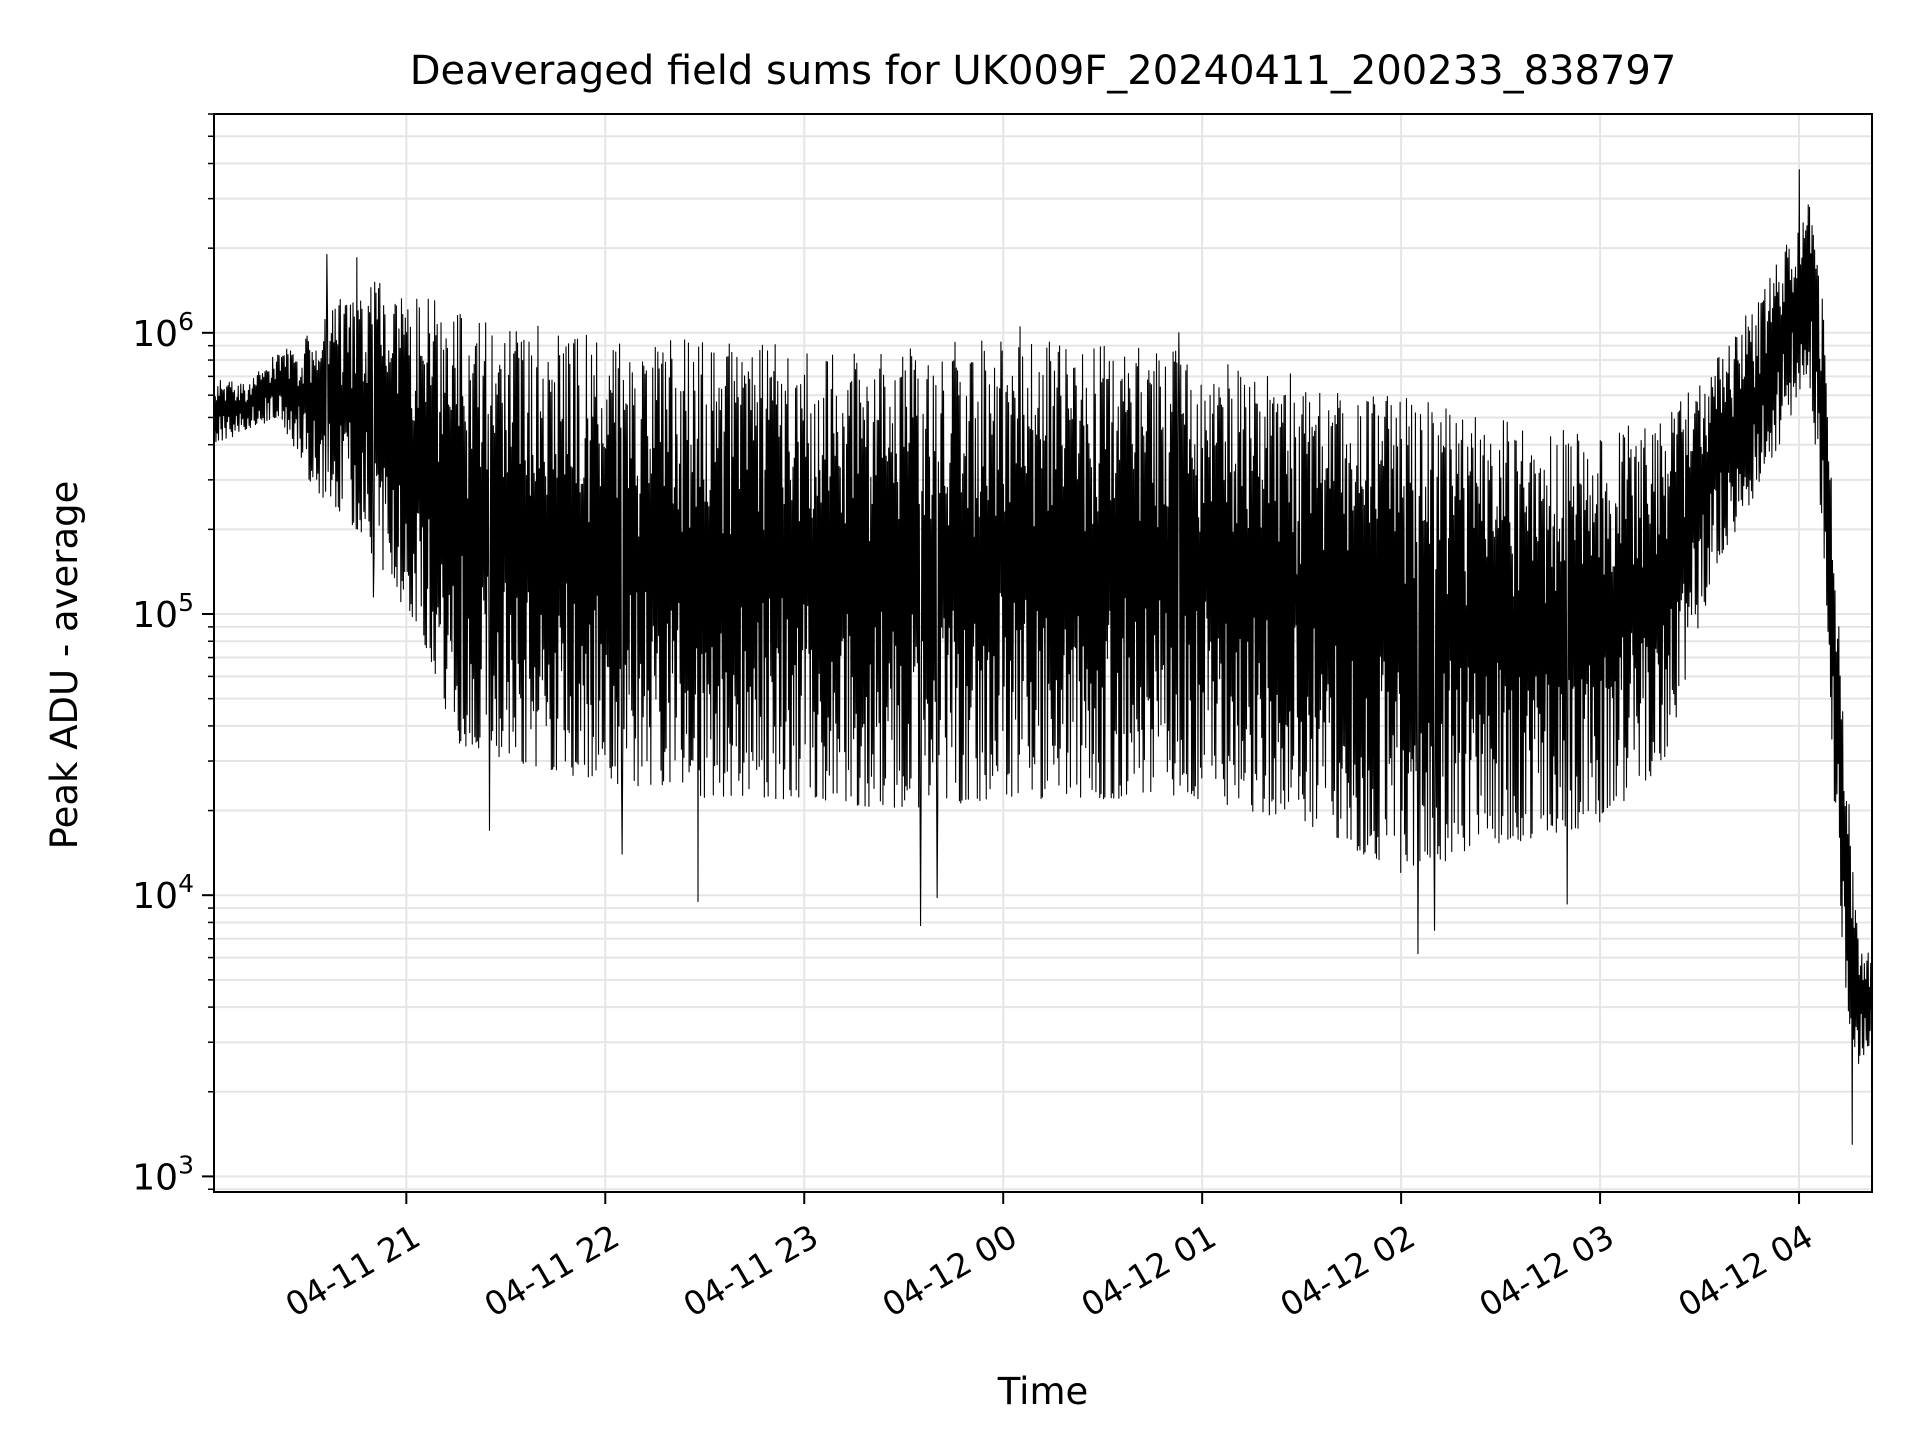  What do you see at coordinates (64, 665) in the screenshot?
I see `y-axis-label: Peak ADU - average` at bounding box center [64, 665].